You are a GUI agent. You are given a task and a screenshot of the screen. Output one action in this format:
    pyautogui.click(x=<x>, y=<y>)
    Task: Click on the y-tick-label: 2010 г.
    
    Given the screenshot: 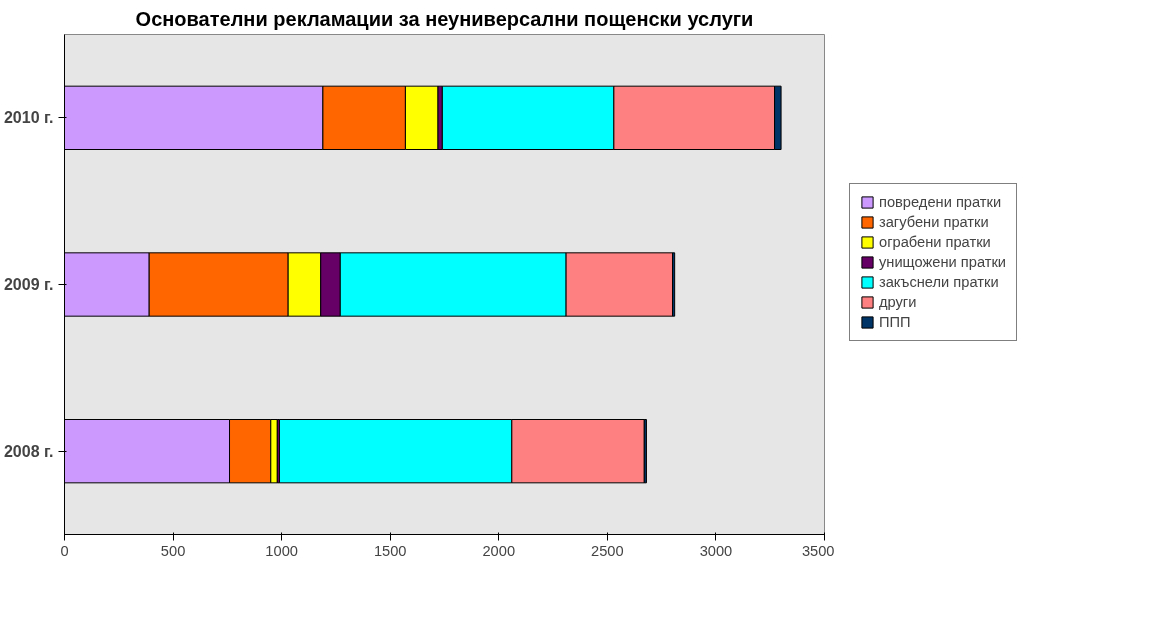 What is the action you would take?
    pyautogui.click(x=28, y=118)
    